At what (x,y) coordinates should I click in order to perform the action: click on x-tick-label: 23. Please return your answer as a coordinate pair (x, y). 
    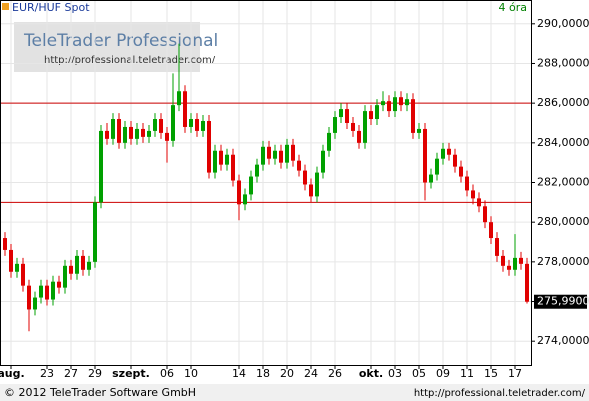
    Looking at the image, I should click on (47, 373).